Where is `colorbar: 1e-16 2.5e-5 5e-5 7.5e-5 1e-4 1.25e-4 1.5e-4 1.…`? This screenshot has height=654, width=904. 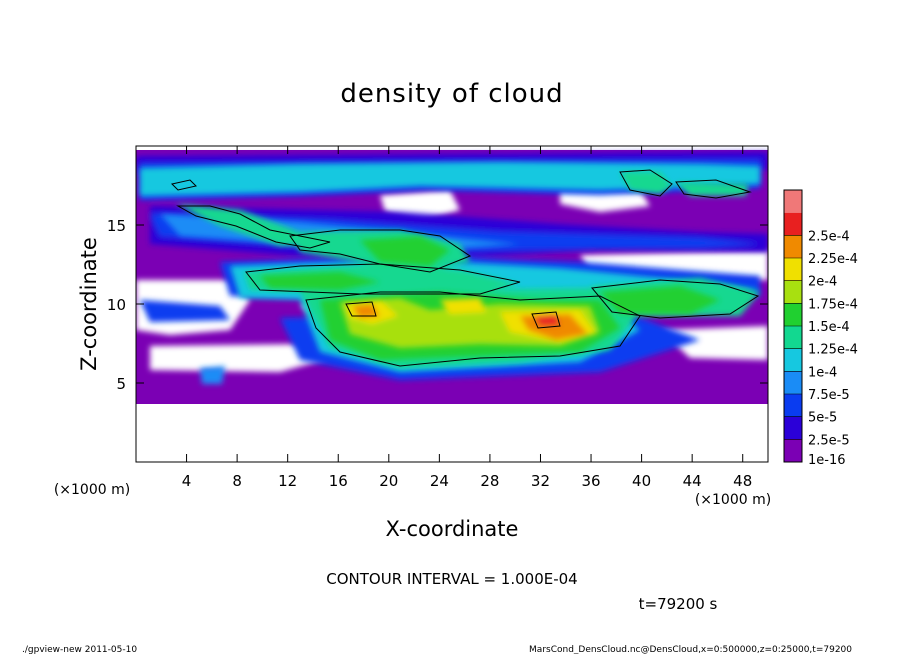
colorbar: 1e-16 2.5e-5 5e-5 7.5e-5 1e-4 1.25e-4 1.5e-4 1.… is located at coordinates (820, 328).